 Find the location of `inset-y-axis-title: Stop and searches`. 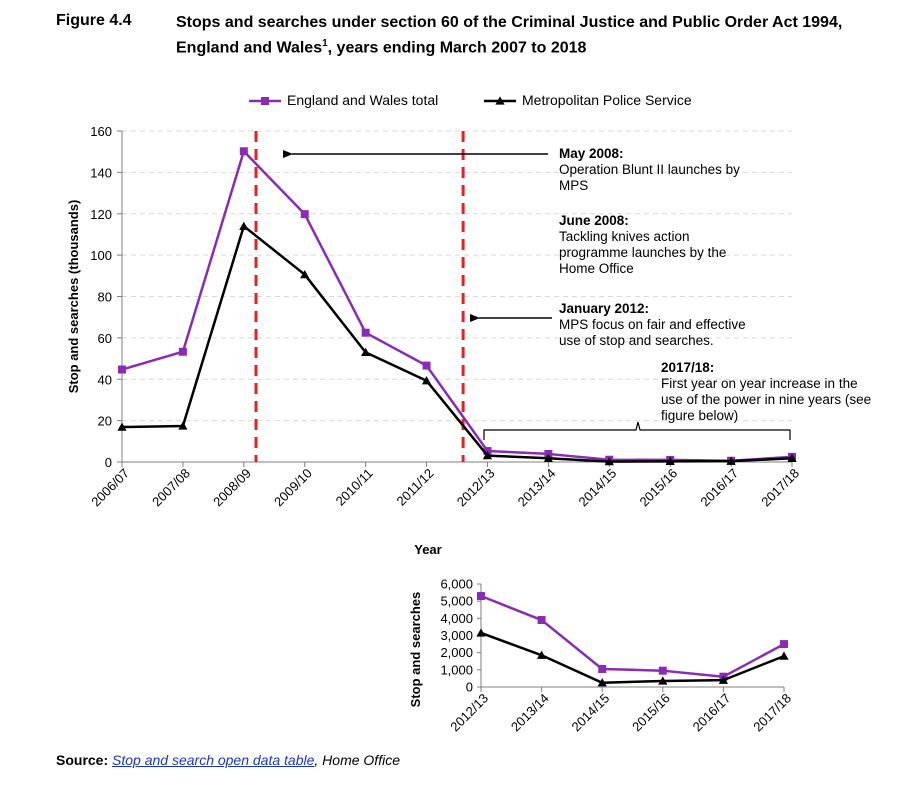

inset-y-axis-title: Stop and searches is located at coordinates (415, 650).